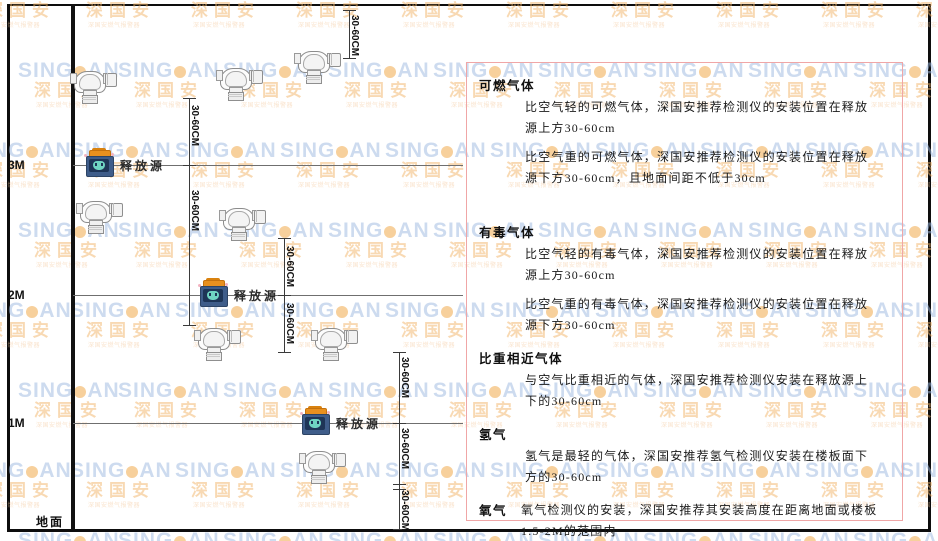 Image resolution: width=938 pixels, height=541 pixels. I want to click on panel-section-title: 有毒气体, so click(507, 233).